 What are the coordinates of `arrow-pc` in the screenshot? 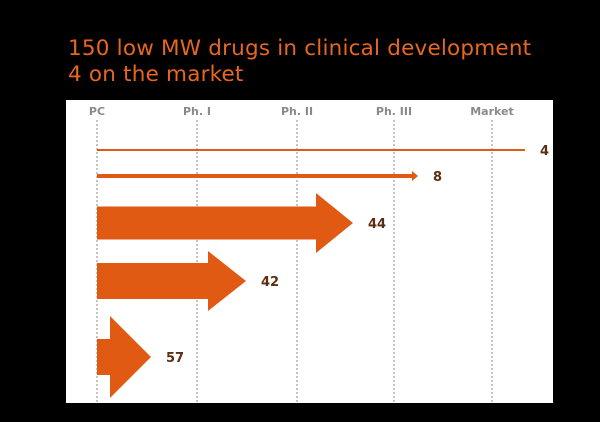 It's located at (124, 357).